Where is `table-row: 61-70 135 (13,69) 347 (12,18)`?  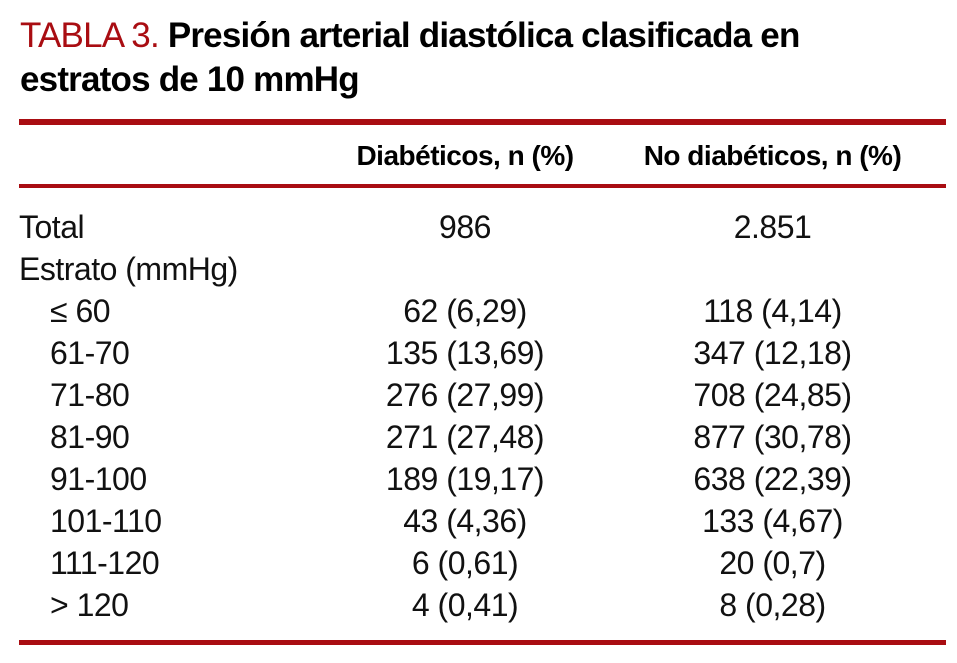 table-row: 61-70 135 (13,69) 347 (12,18) is located at coordinates (482, 353).